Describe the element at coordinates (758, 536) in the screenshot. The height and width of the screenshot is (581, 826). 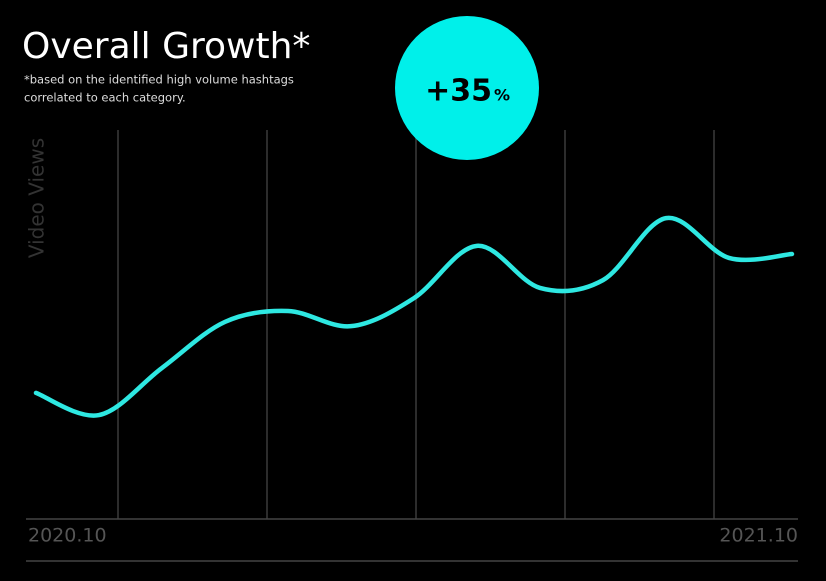
I see `x-tick-label: 2021.10` at that location.